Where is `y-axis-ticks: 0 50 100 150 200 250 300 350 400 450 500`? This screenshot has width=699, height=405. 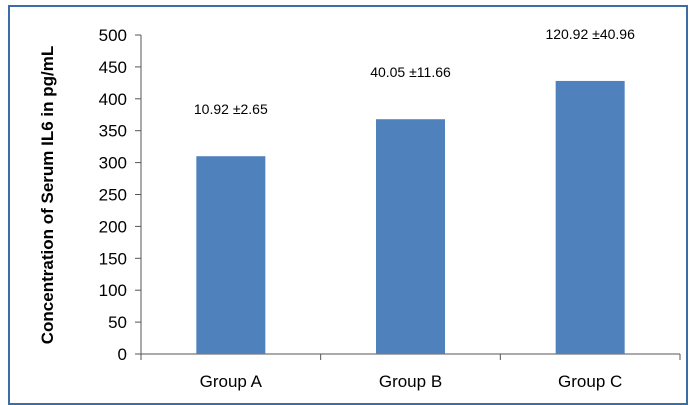 y-axis-ticks: 0 50 100 150 200 250 300 350 400 450 500 is located at coordinates (120, 195).